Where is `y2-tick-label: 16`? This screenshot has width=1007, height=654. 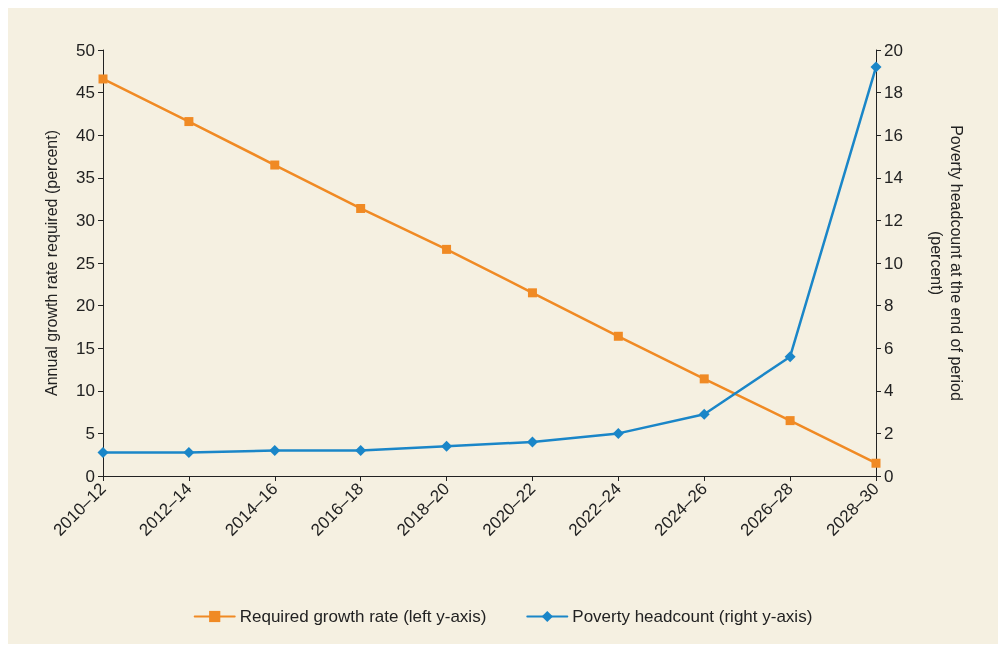 y2-tick-label: 16 is located at coordinates (893, 135).